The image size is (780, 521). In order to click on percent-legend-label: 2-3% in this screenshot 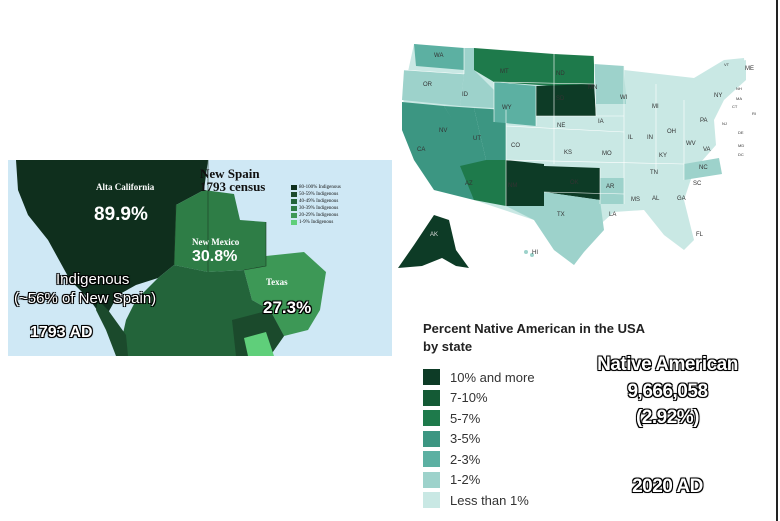, I will do `click(465, 459)`.